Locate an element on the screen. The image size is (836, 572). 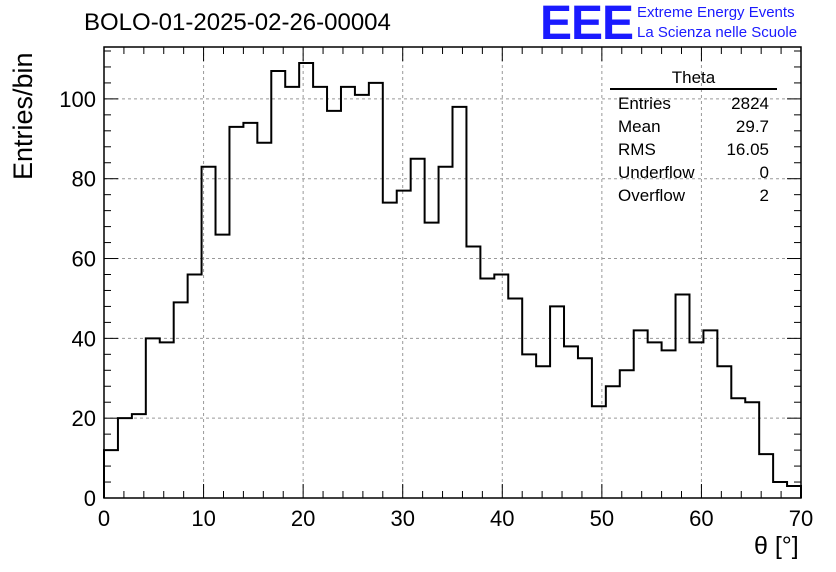
stats-title: Theta is located at coordinates (693, 79).